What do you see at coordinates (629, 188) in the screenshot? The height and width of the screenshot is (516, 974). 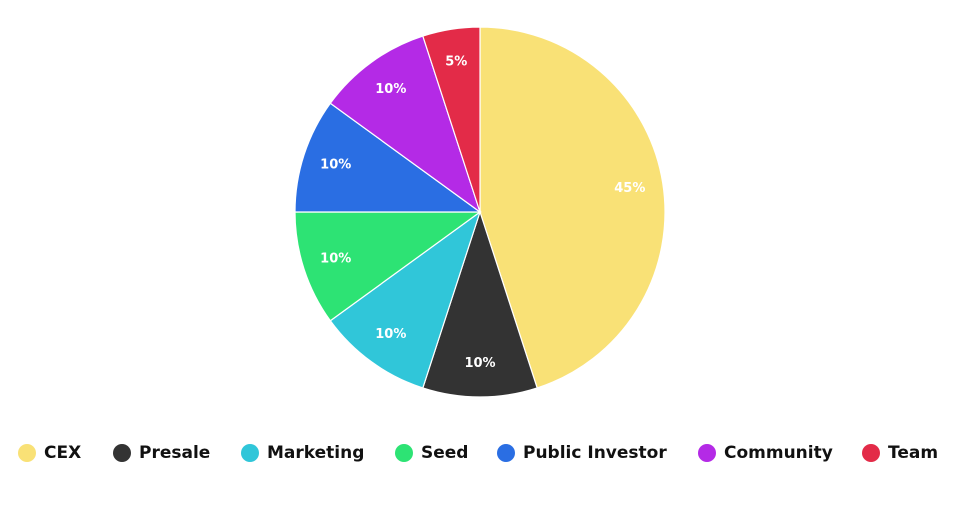 I see `slice-label-cex: 45%` at bounding box center [629, 188].